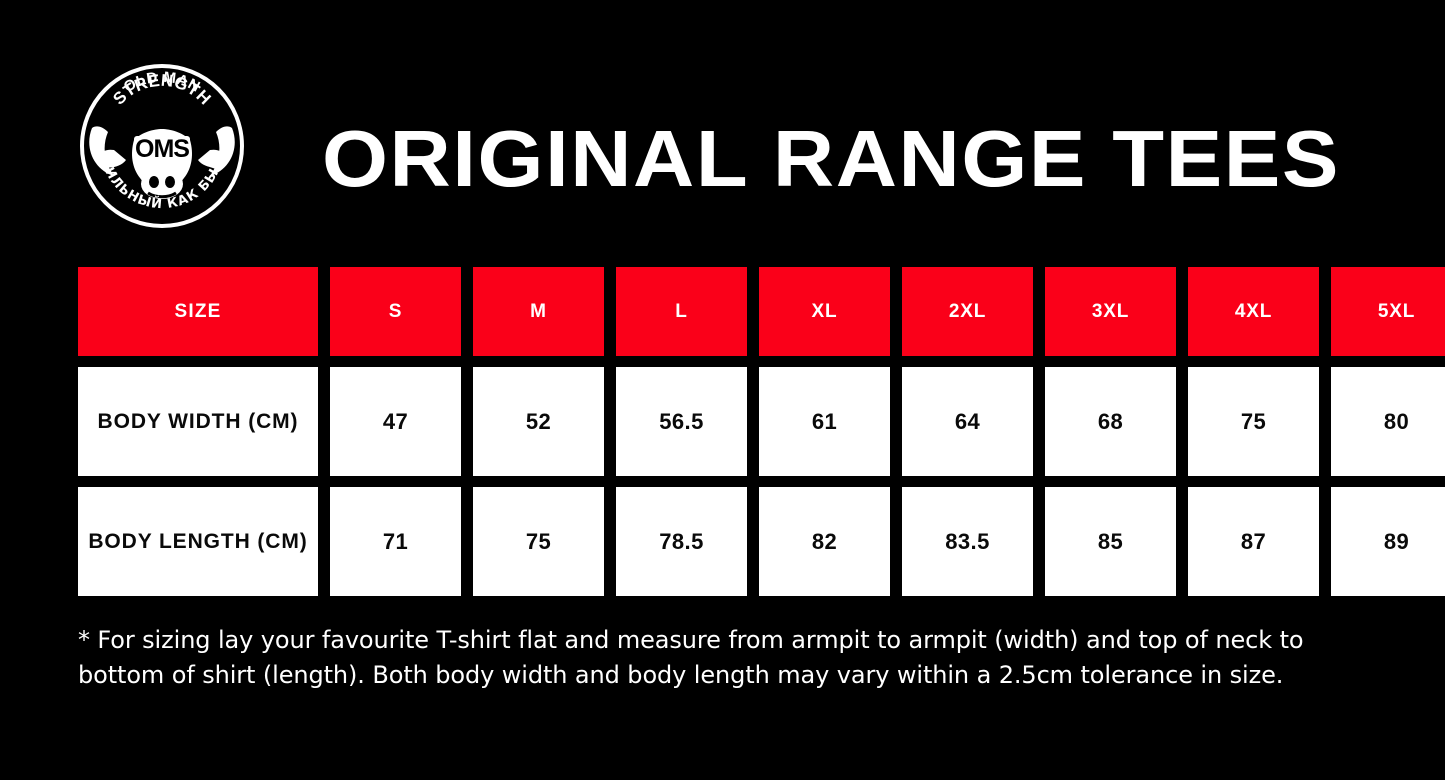 The image size is (1445, 780). I want to click on table-header-cell-2xl: 2XL, so click(967, 311).